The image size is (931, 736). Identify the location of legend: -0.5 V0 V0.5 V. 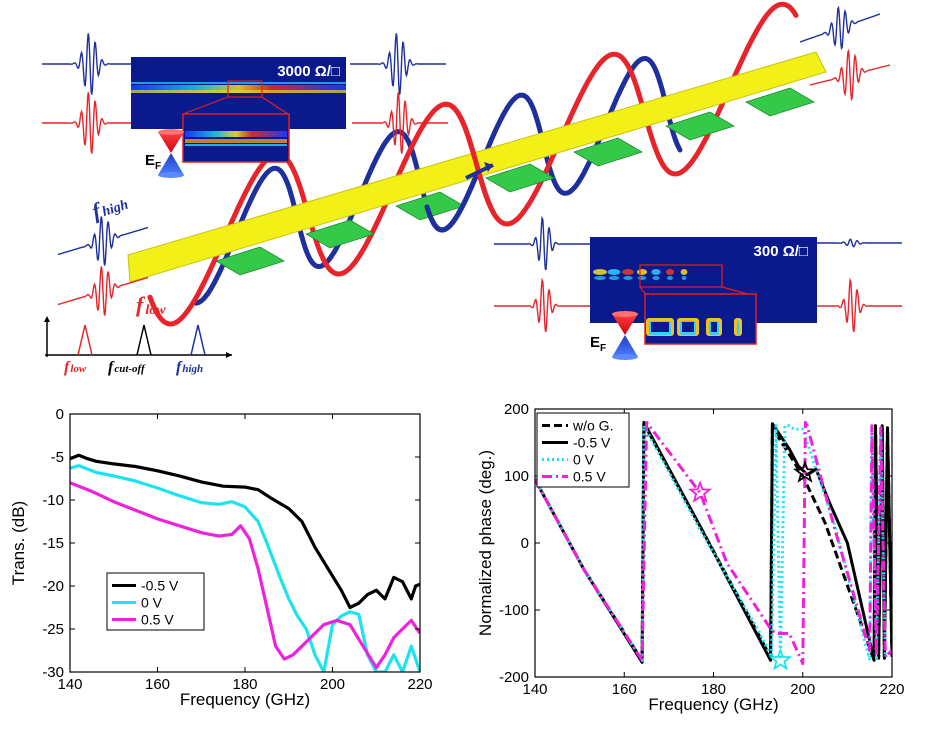
(155, 601).